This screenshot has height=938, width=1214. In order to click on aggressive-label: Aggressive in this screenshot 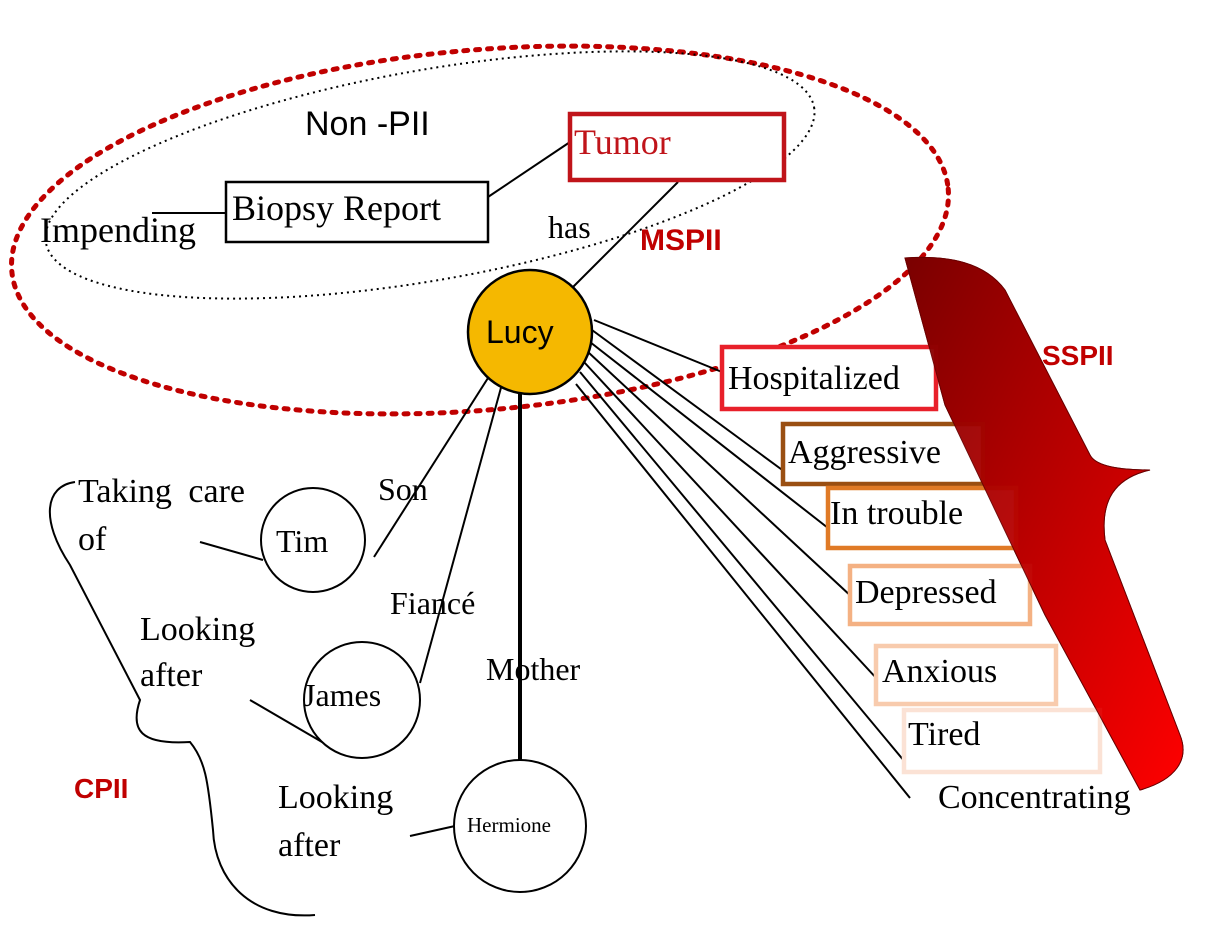, I will do `click(864, 452)`.